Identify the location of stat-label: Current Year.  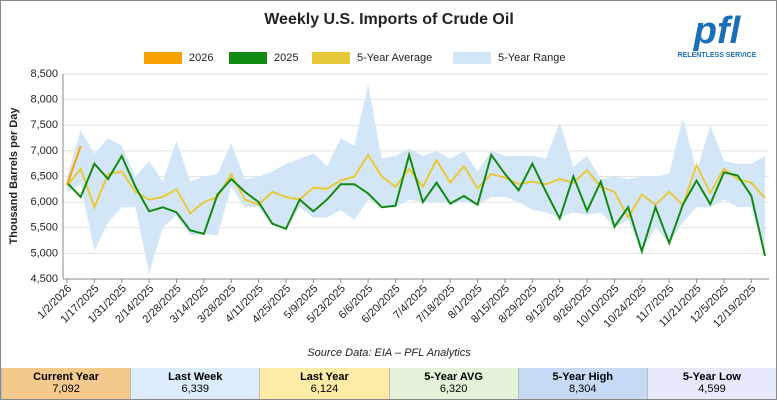
(66, 377).